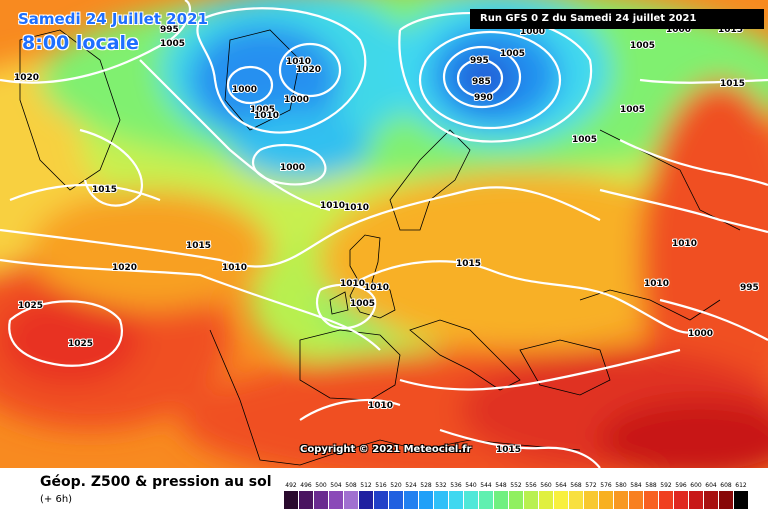  What do you see at coordinates (711, 485) in the screenshot?
I see `legend-tick-label: 604` at bounding box center [711, 485].